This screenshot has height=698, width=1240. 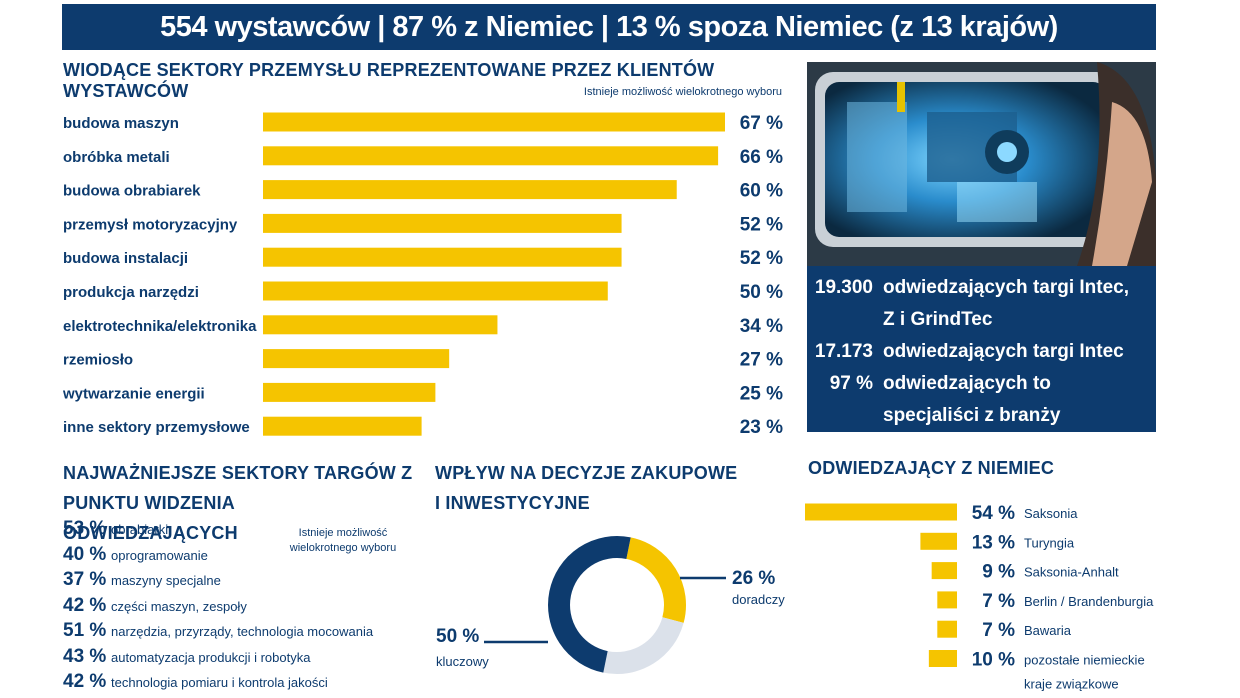 I want to click on visitor-sectors-title-line: PUNKTU WIDZENIA ODWIEDZAJĄCYCH, so click(x=150, y=518).